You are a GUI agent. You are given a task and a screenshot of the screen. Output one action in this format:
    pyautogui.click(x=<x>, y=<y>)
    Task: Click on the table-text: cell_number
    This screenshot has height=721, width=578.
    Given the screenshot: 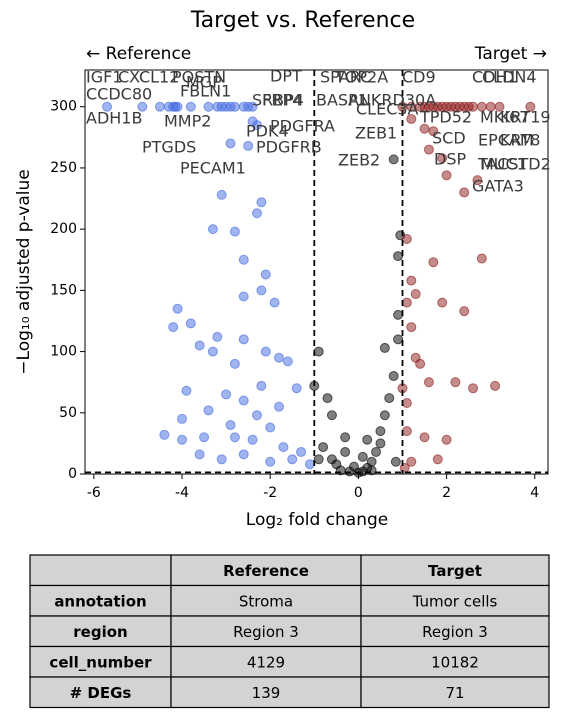 What is the action you would take?
    pyautogui.click(x=100, y=662)
    